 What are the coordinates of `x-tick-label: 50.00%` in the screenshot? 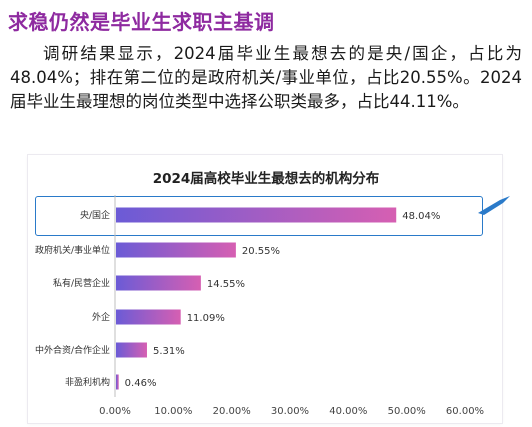 It's located at (407, 411).